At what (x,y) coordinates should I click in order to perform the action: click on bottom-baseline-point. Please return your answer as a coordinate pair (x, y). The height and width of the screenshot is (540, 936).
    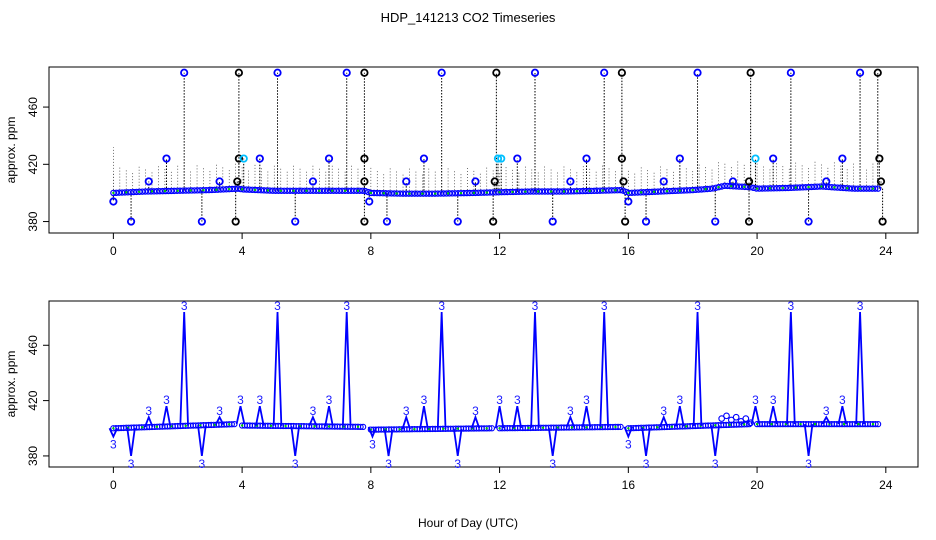
    Looking at the image, I should click on (492, 428).